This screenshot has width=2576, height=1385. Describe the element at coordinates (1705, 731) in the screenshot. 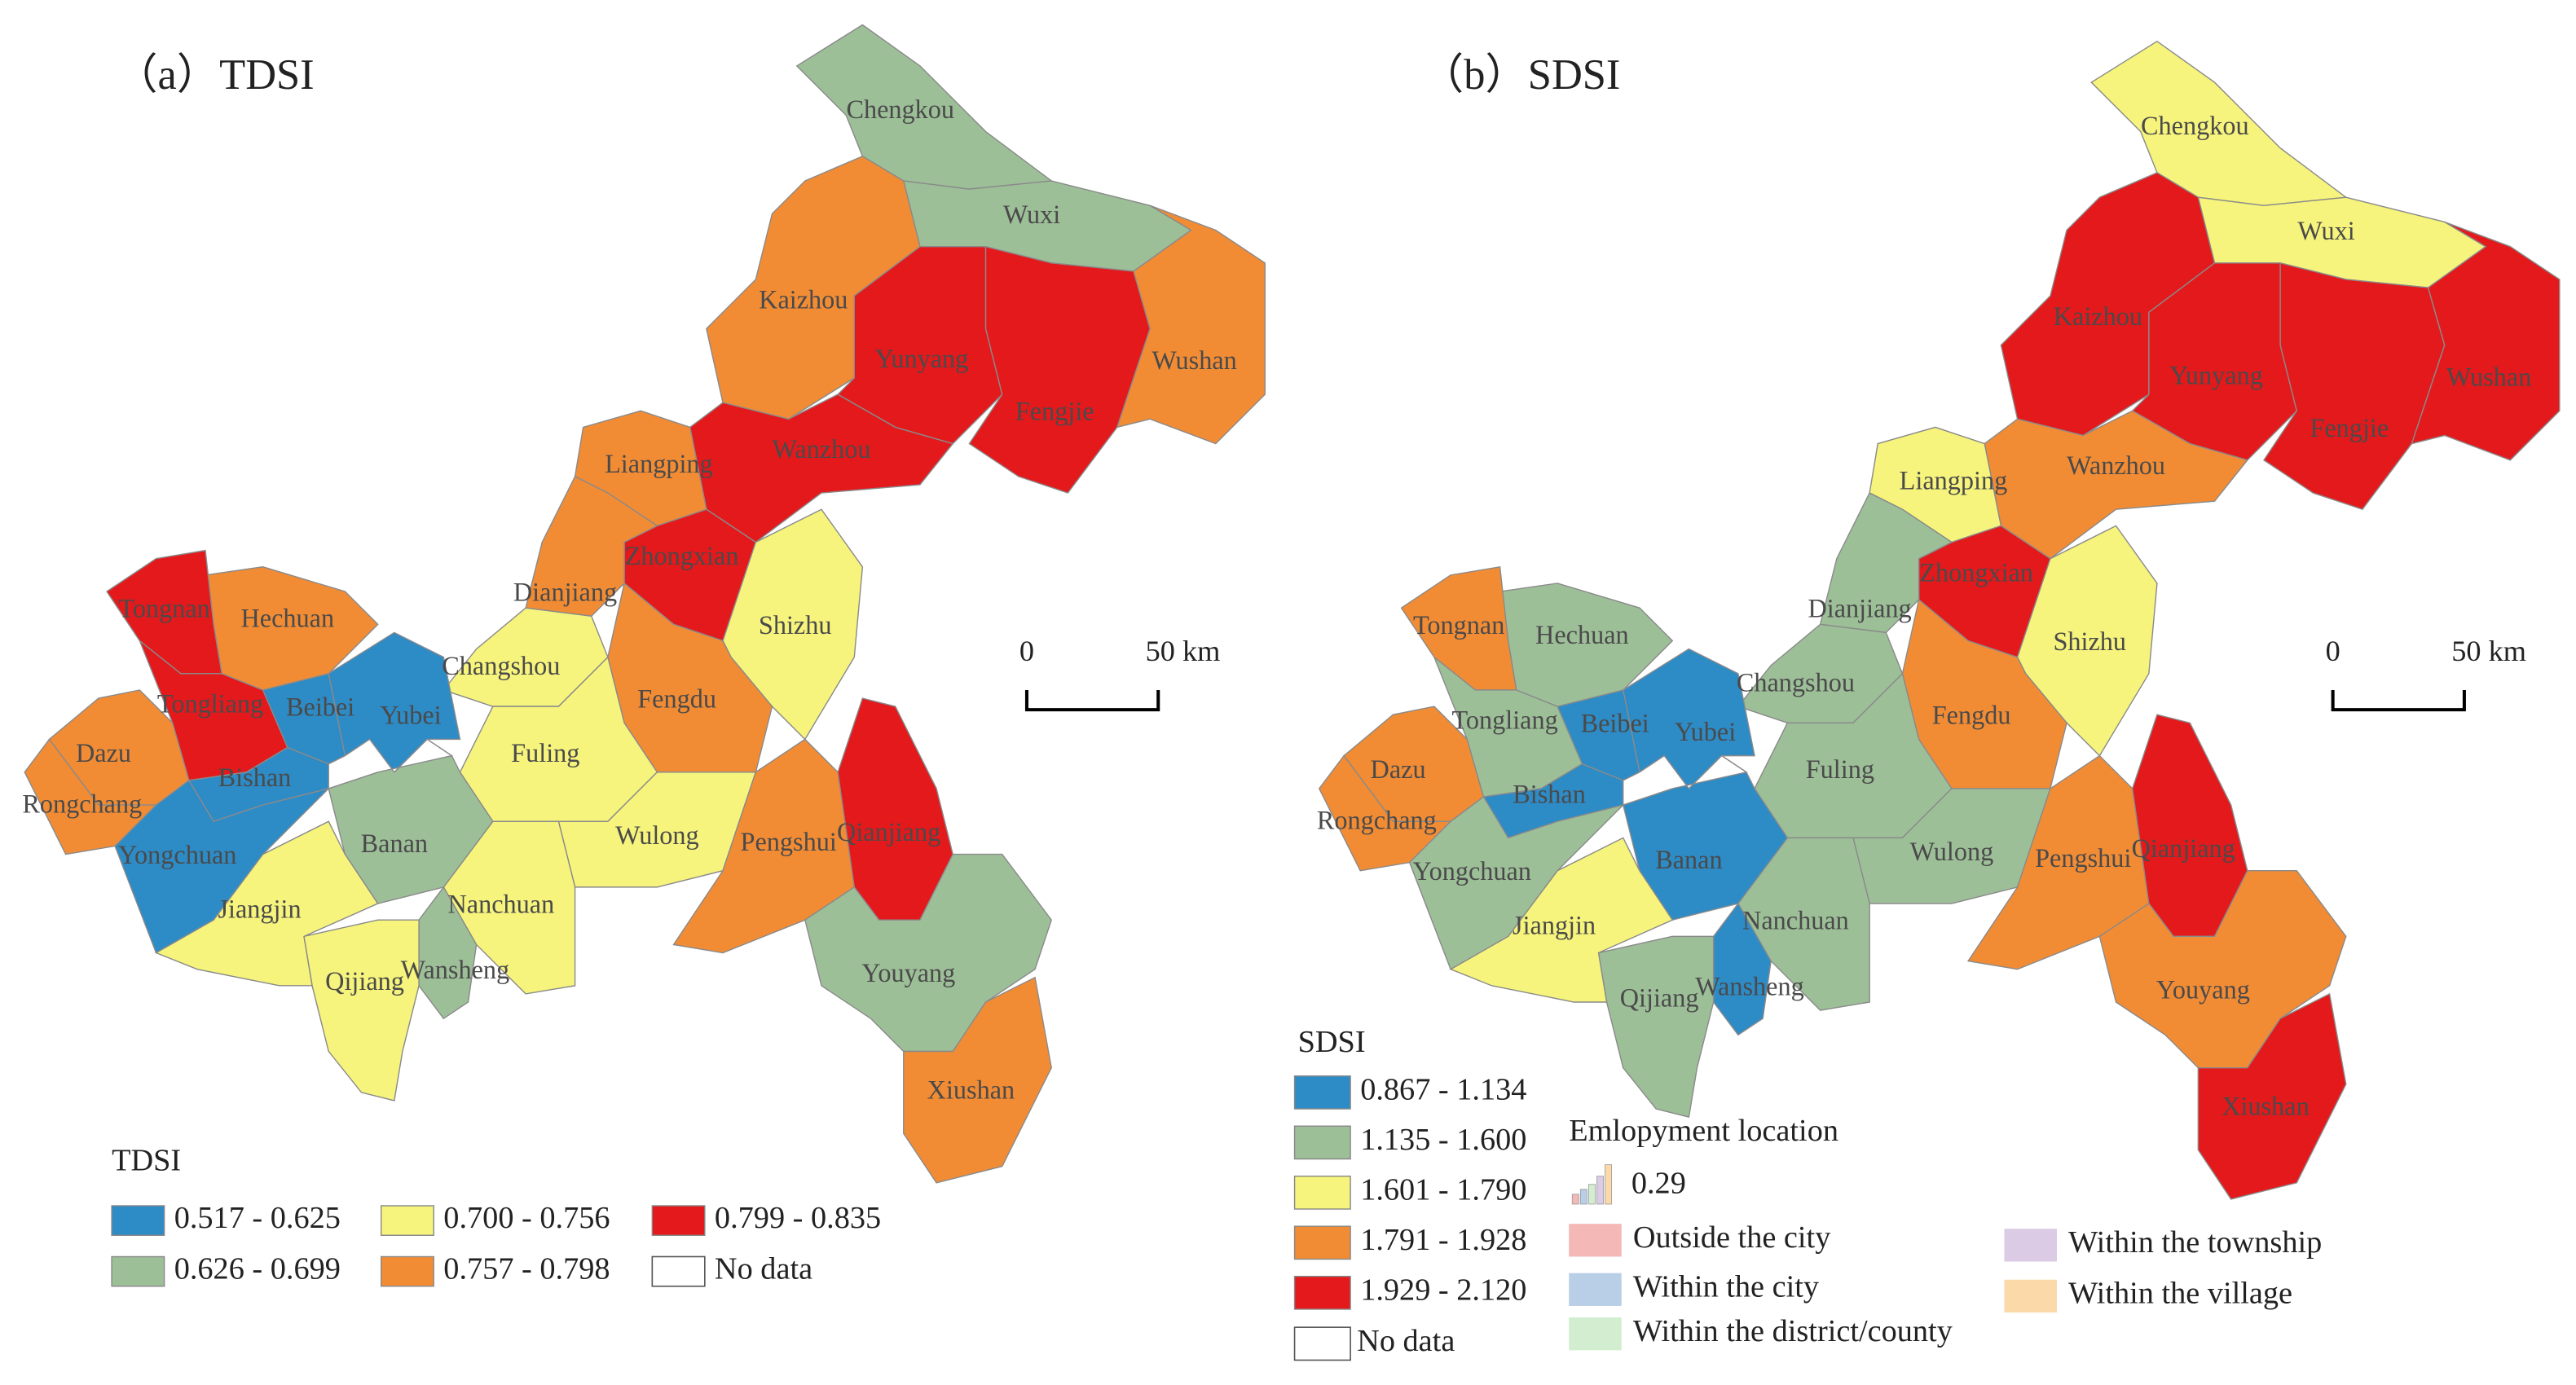

I see `district-label: Yubei` at that location.